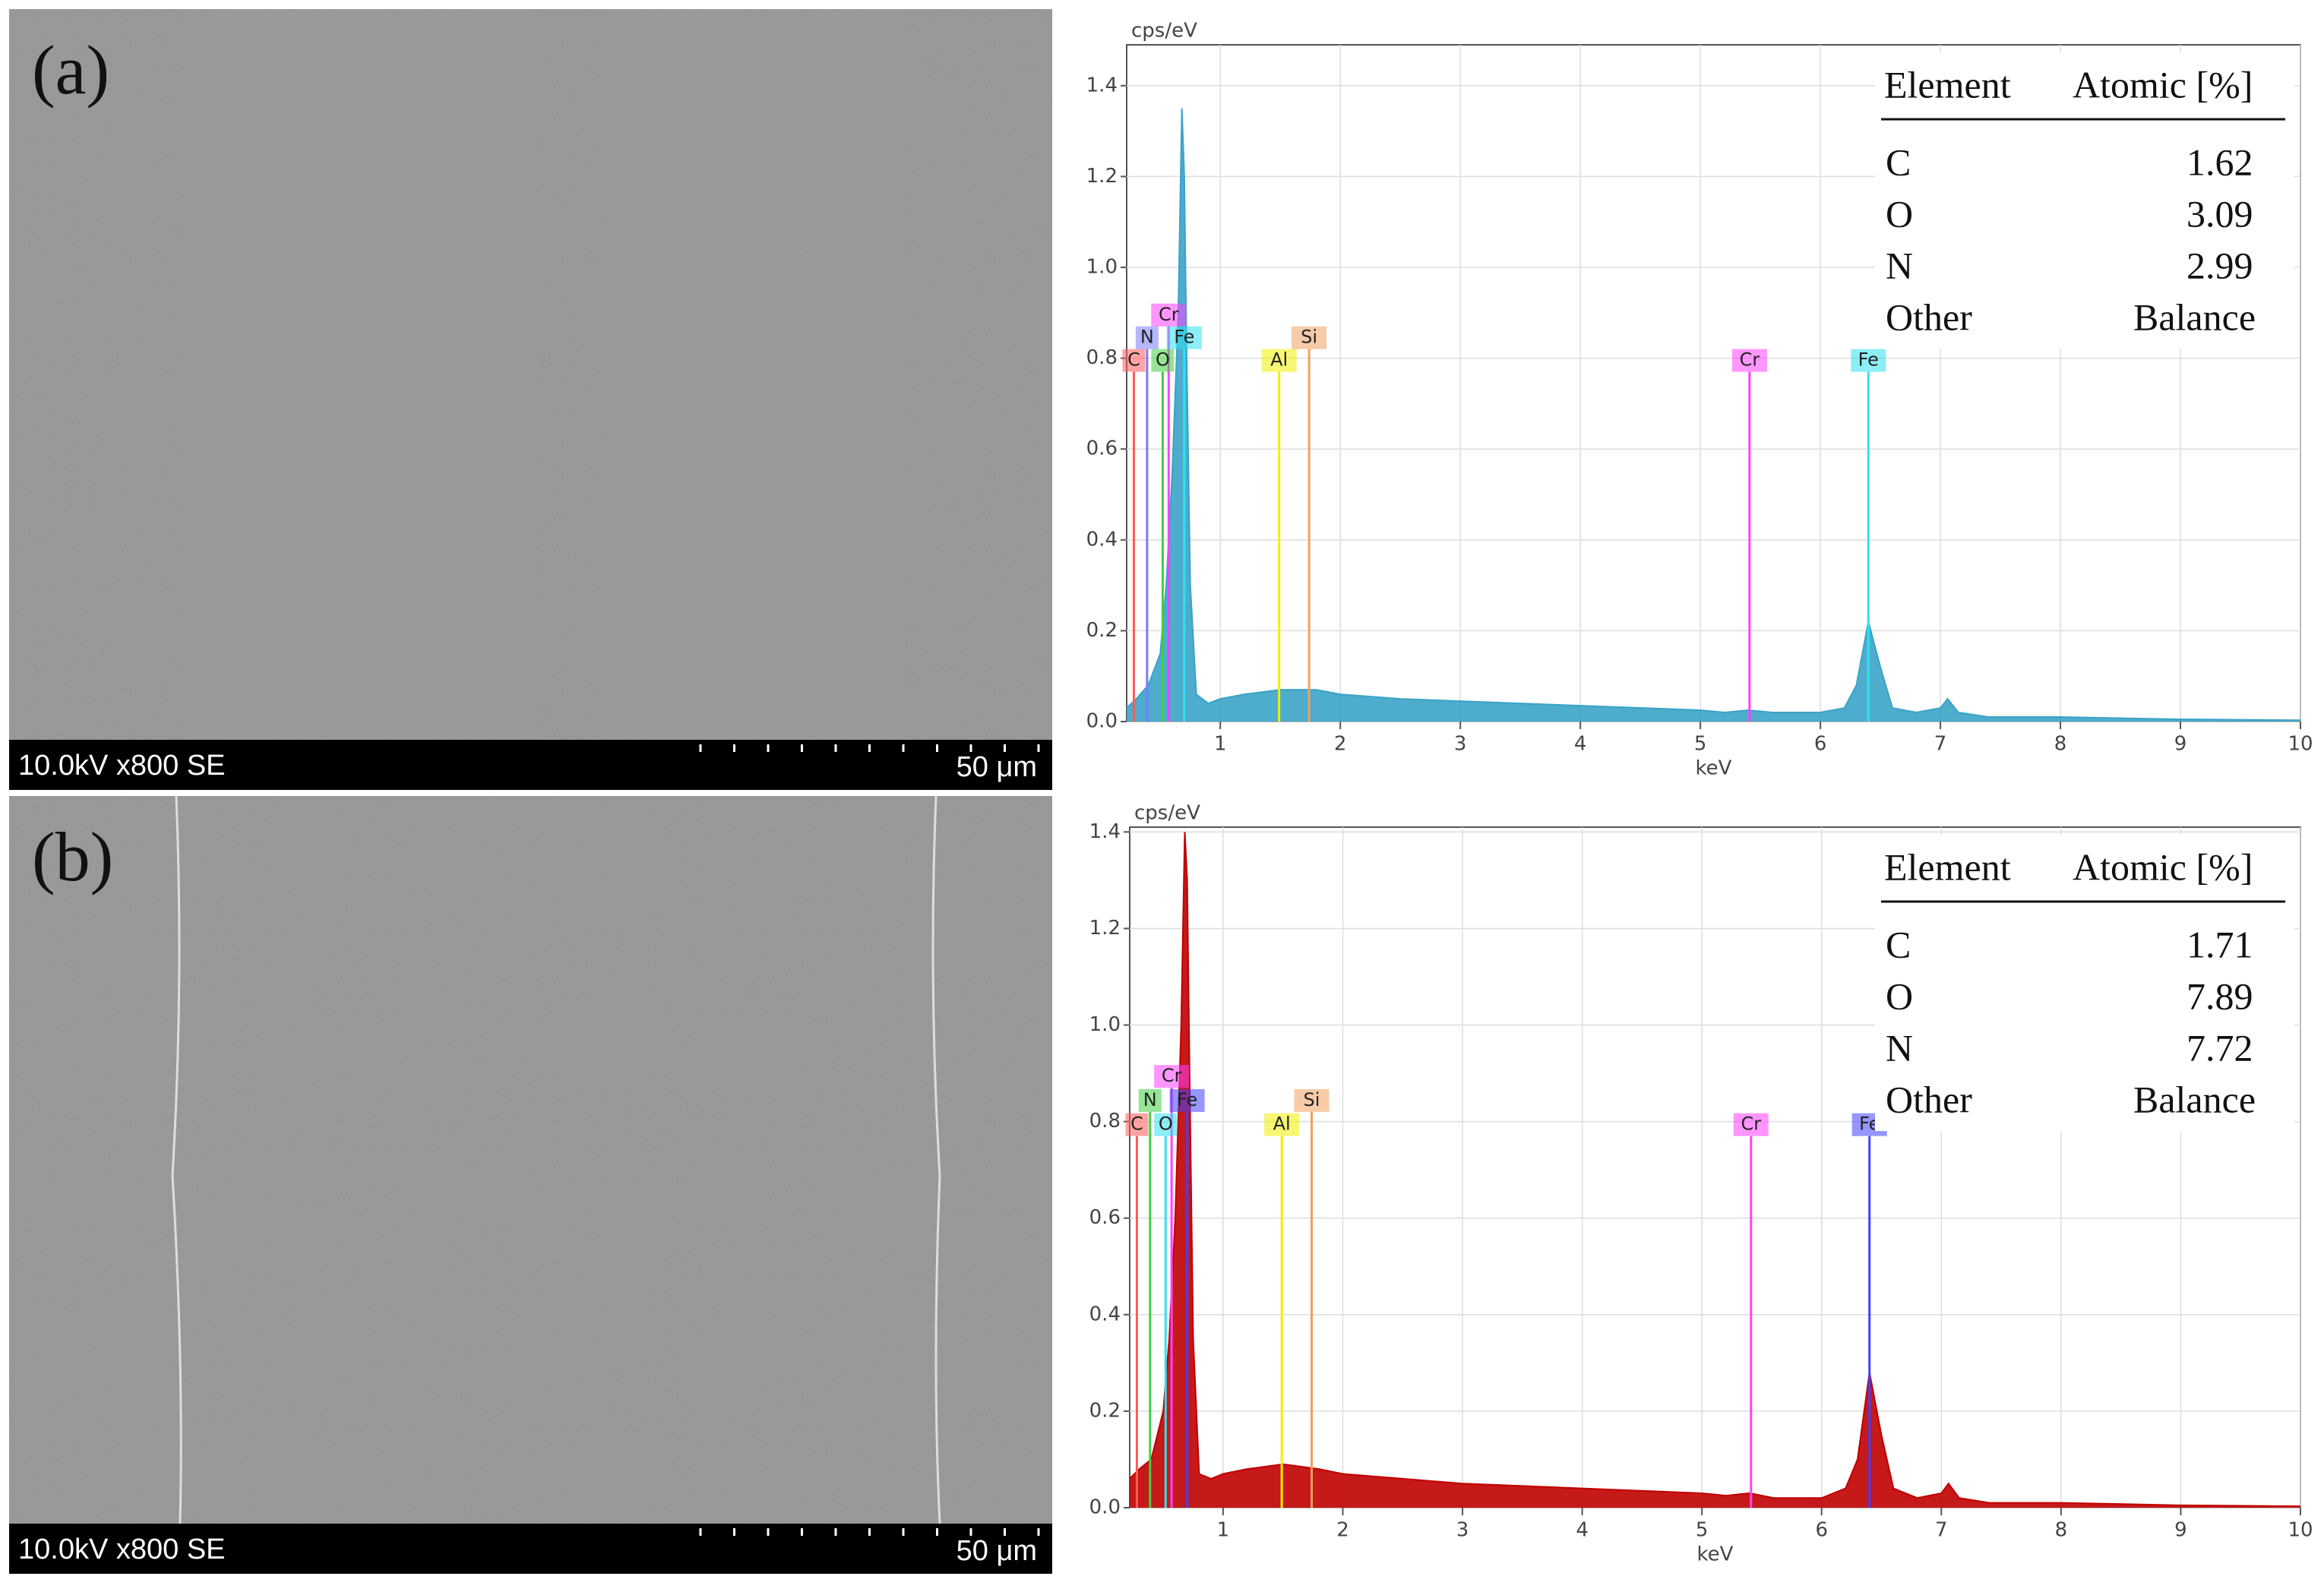 This screenshot has width=2324, height=1592. What do you see at coordinates (1102, 85) in the screenshot?
I see `y-tick-label: 1.4` at bounding box center [1102, 85].